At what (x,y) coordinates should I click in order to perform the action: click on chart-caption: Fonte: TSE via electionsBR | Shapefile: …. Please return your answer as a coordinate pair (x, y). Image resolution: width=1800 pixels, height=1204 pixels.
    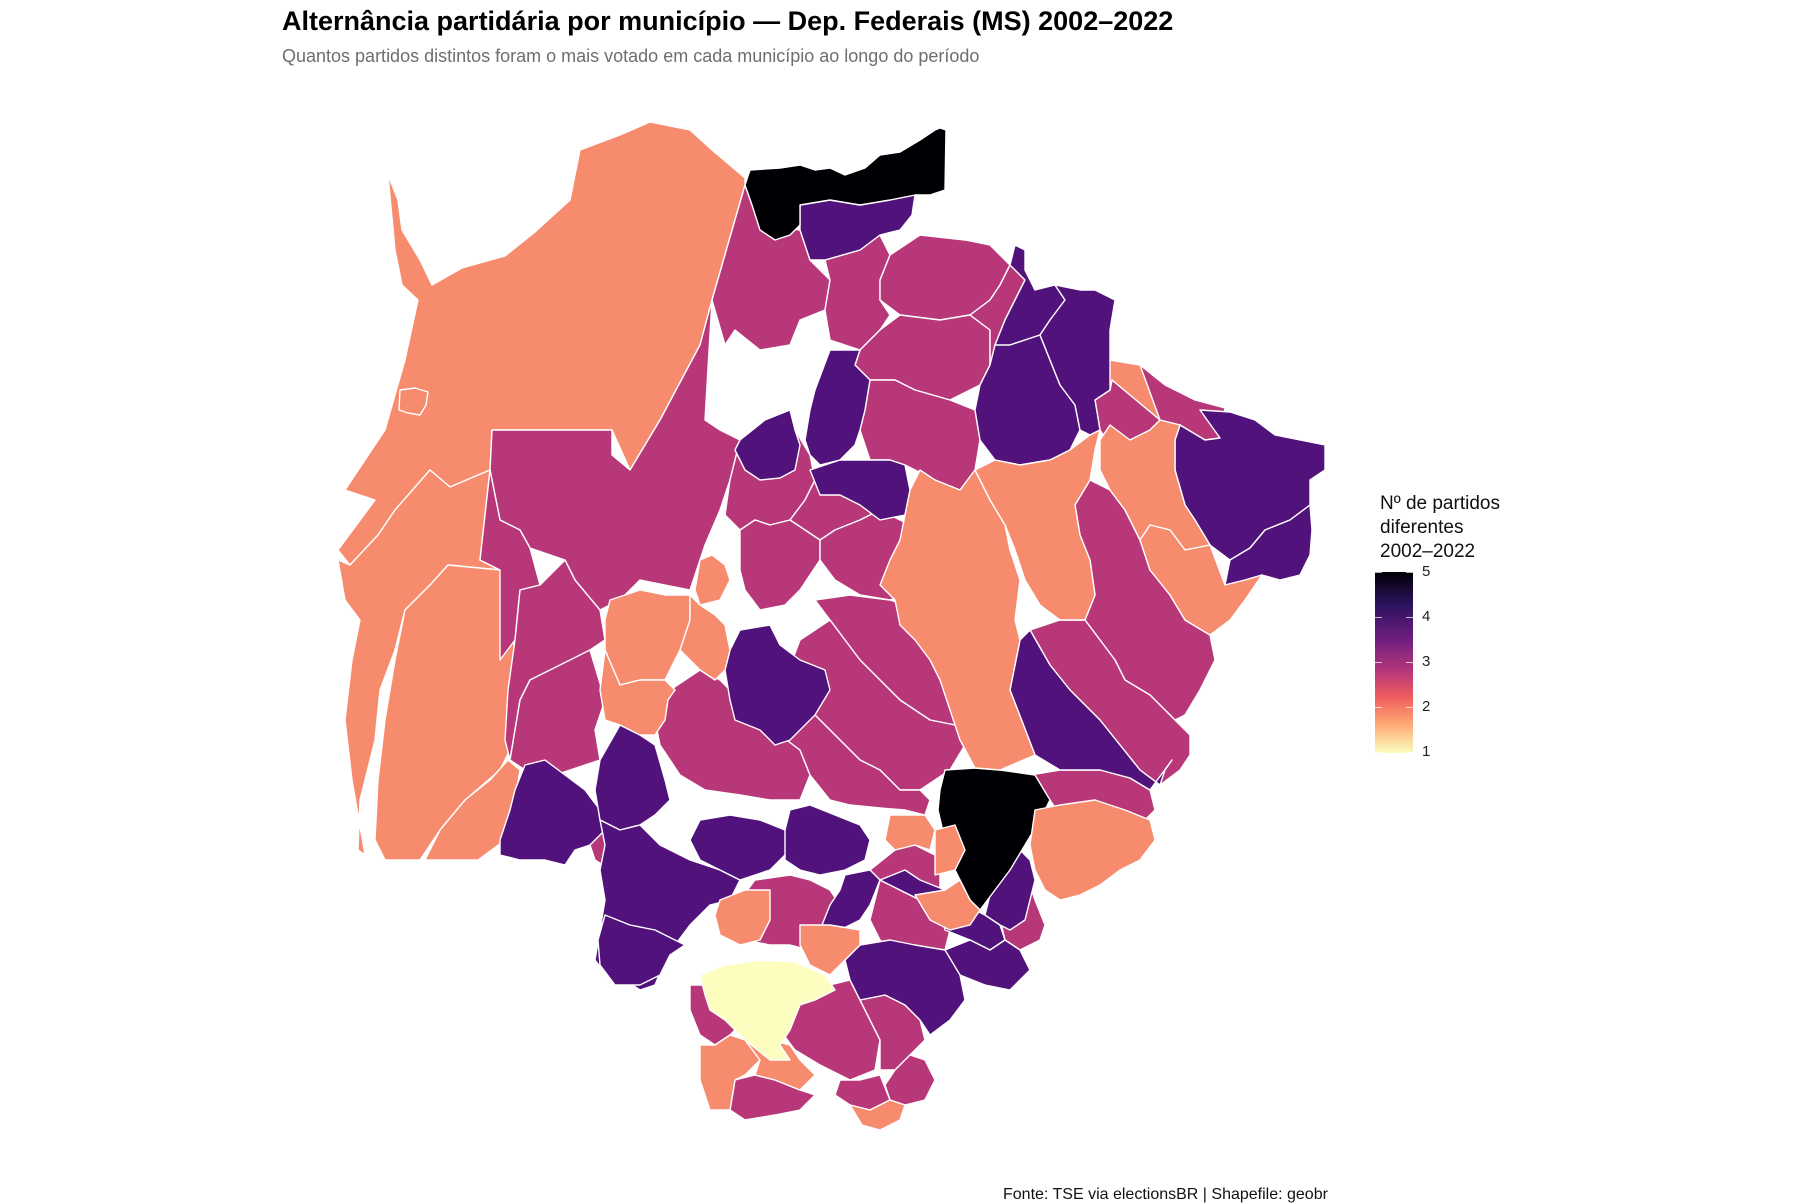
    Looking at the image, I should click on (1165, 1194).